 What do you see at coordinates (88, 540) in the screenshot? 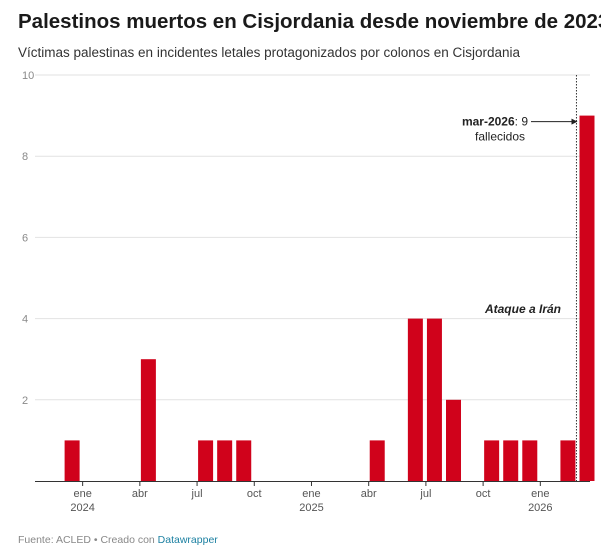
I see `footer-source: Fuente: ACLED • Creado con` at bounding box center [88, 540].